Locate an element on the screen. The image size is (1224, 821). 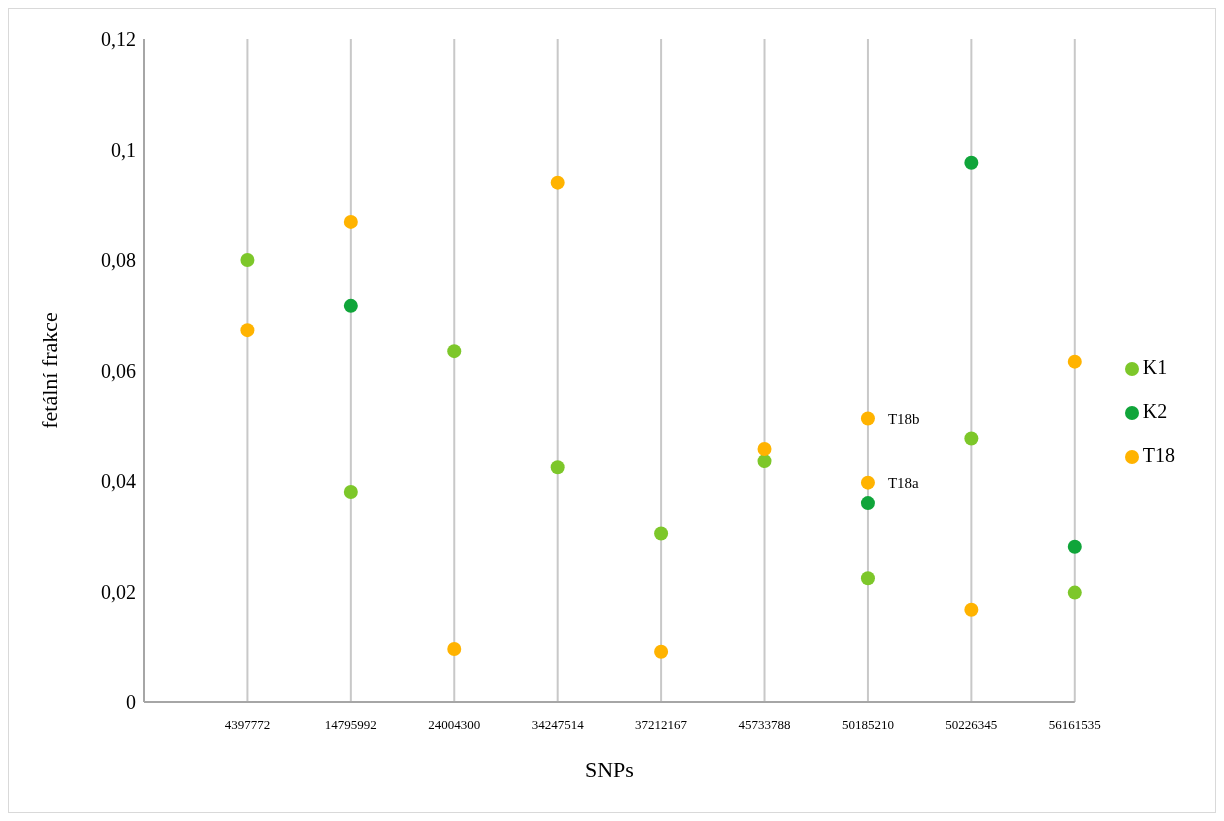
annotation: T18a is located at coordinates (903, 482).